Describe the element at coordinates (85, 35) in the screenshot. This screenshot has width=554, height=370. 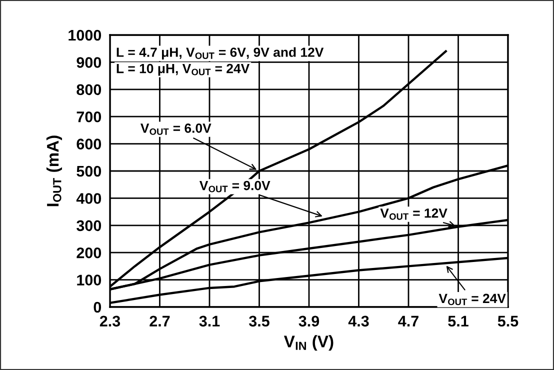
I see `y-tick-label: 1000` at that location.